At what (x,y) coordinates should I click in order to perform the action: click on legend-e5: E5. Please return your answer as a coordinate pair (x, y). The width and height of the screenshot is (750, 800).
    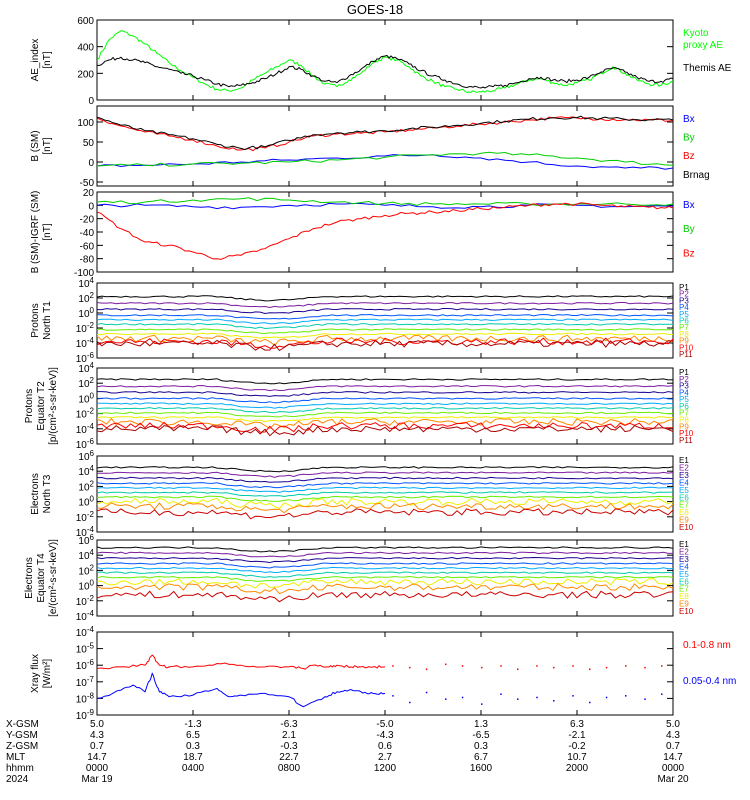
    Looking at the image, I should click on (684, 574).